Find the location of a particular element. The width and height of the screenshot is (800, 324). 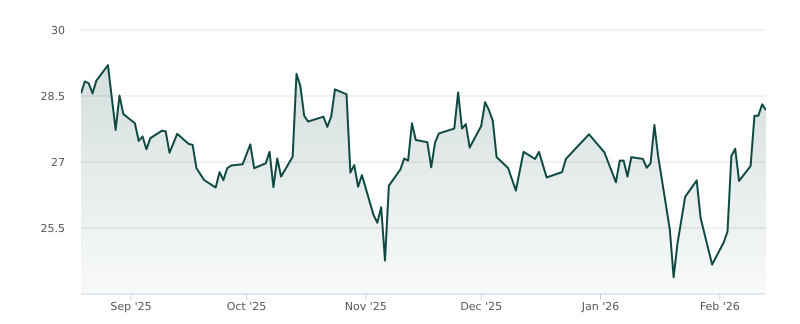

x-tick-label: Sep '25 is located at coordinates (131, 306).